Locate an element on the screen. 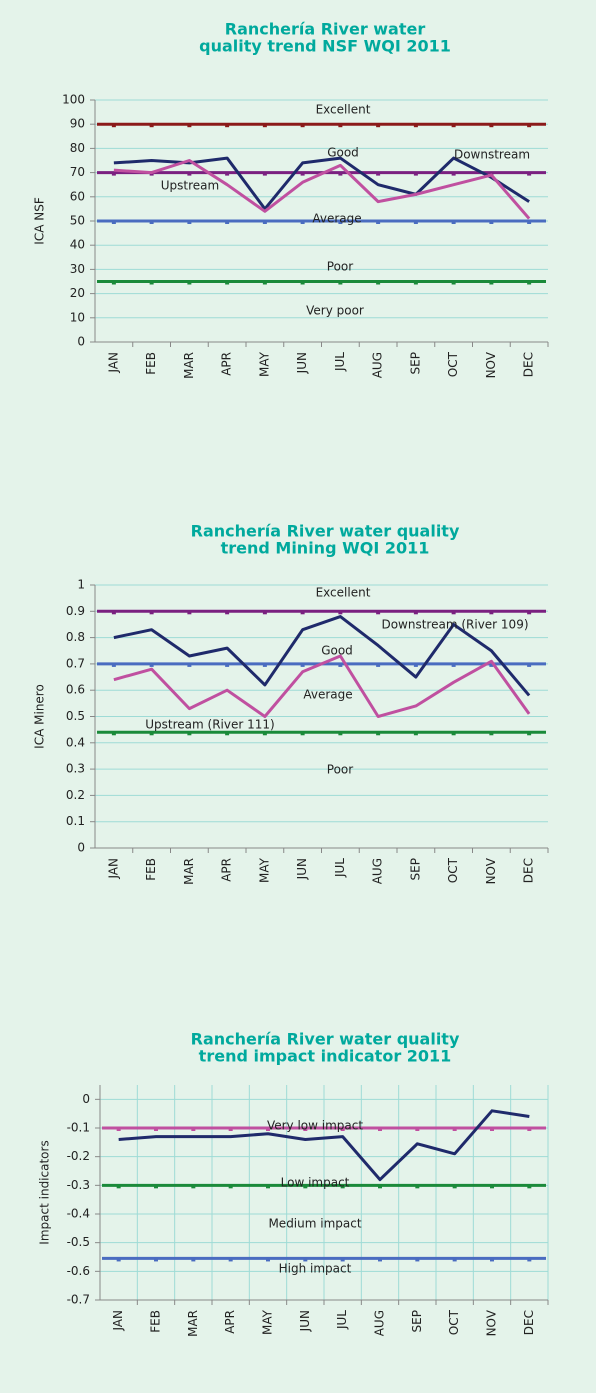  y-tick-label: 60 is located at coordinates (77, 196).